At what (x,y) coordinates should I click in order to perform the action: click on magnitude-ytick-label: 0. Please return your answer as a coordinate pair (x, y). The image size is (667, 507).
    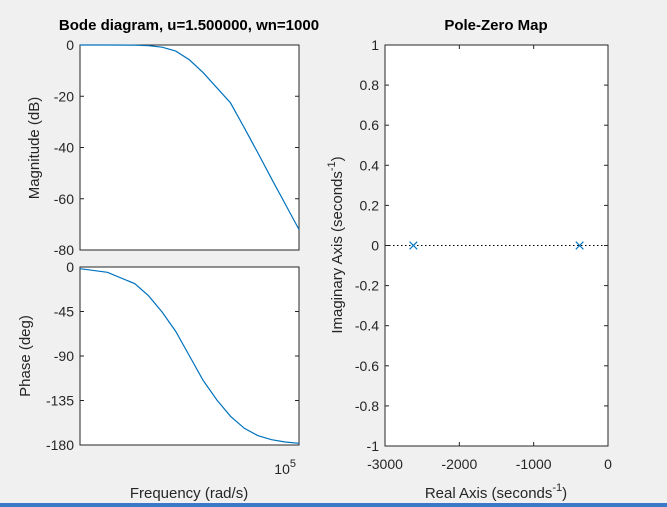
    Looking at the image, I should click on (70, 45).